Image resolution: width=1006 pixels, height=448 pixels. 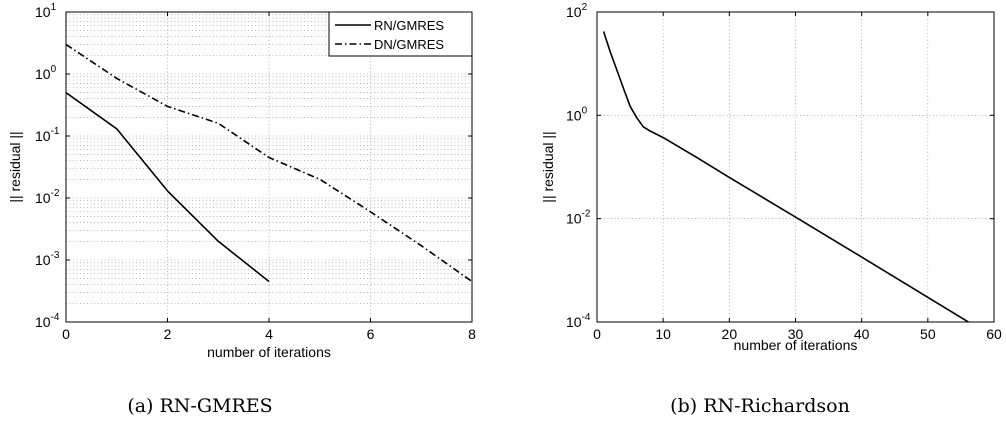 I want to click on x-tick-label: 8, so click(x=472, y=334).